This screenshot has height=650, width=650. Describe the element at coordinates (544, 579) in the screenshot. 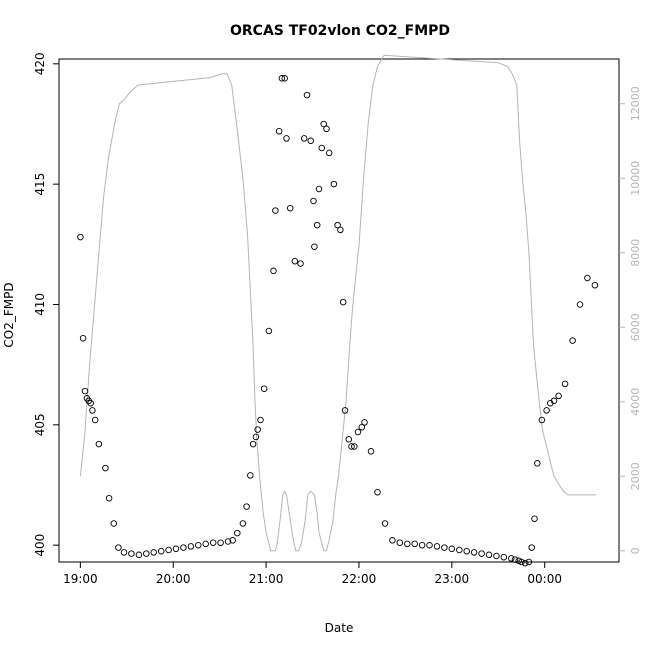

I see `x-tick-label: 00:00` at that location.